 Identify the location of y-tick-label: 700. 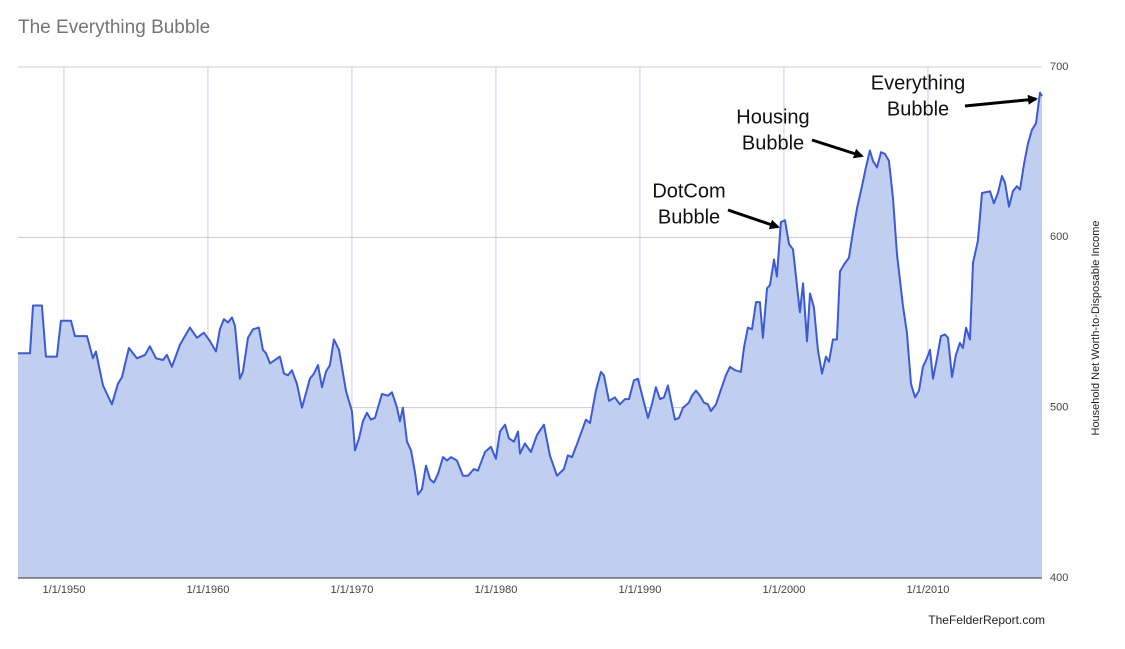
(1059, 67).